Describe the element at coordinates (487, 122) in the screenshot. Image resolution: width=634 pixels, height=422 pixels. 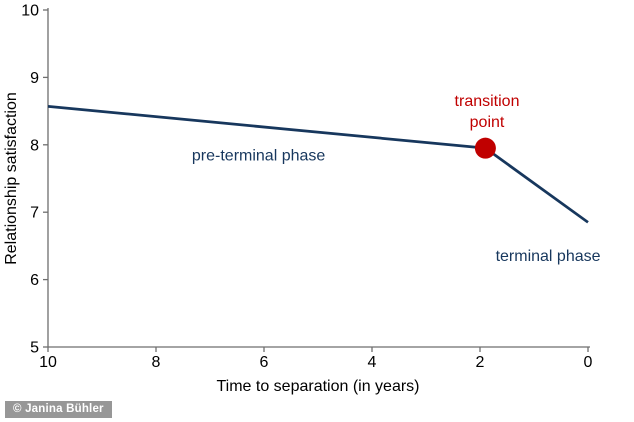
I see `annotation-line: point` at that location.